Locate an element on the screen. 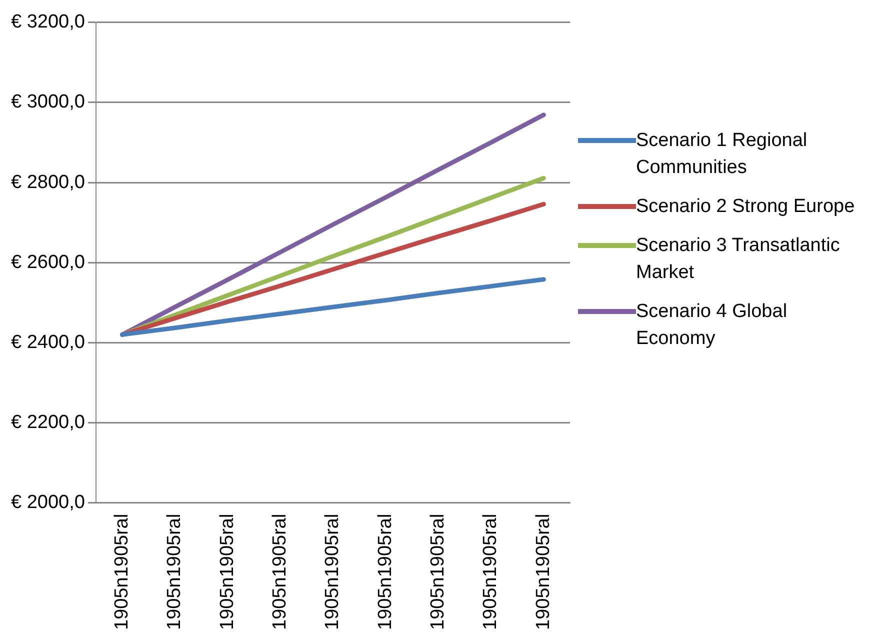  y-tick-label: € 2000,0 is located at coordinates (47, 503).